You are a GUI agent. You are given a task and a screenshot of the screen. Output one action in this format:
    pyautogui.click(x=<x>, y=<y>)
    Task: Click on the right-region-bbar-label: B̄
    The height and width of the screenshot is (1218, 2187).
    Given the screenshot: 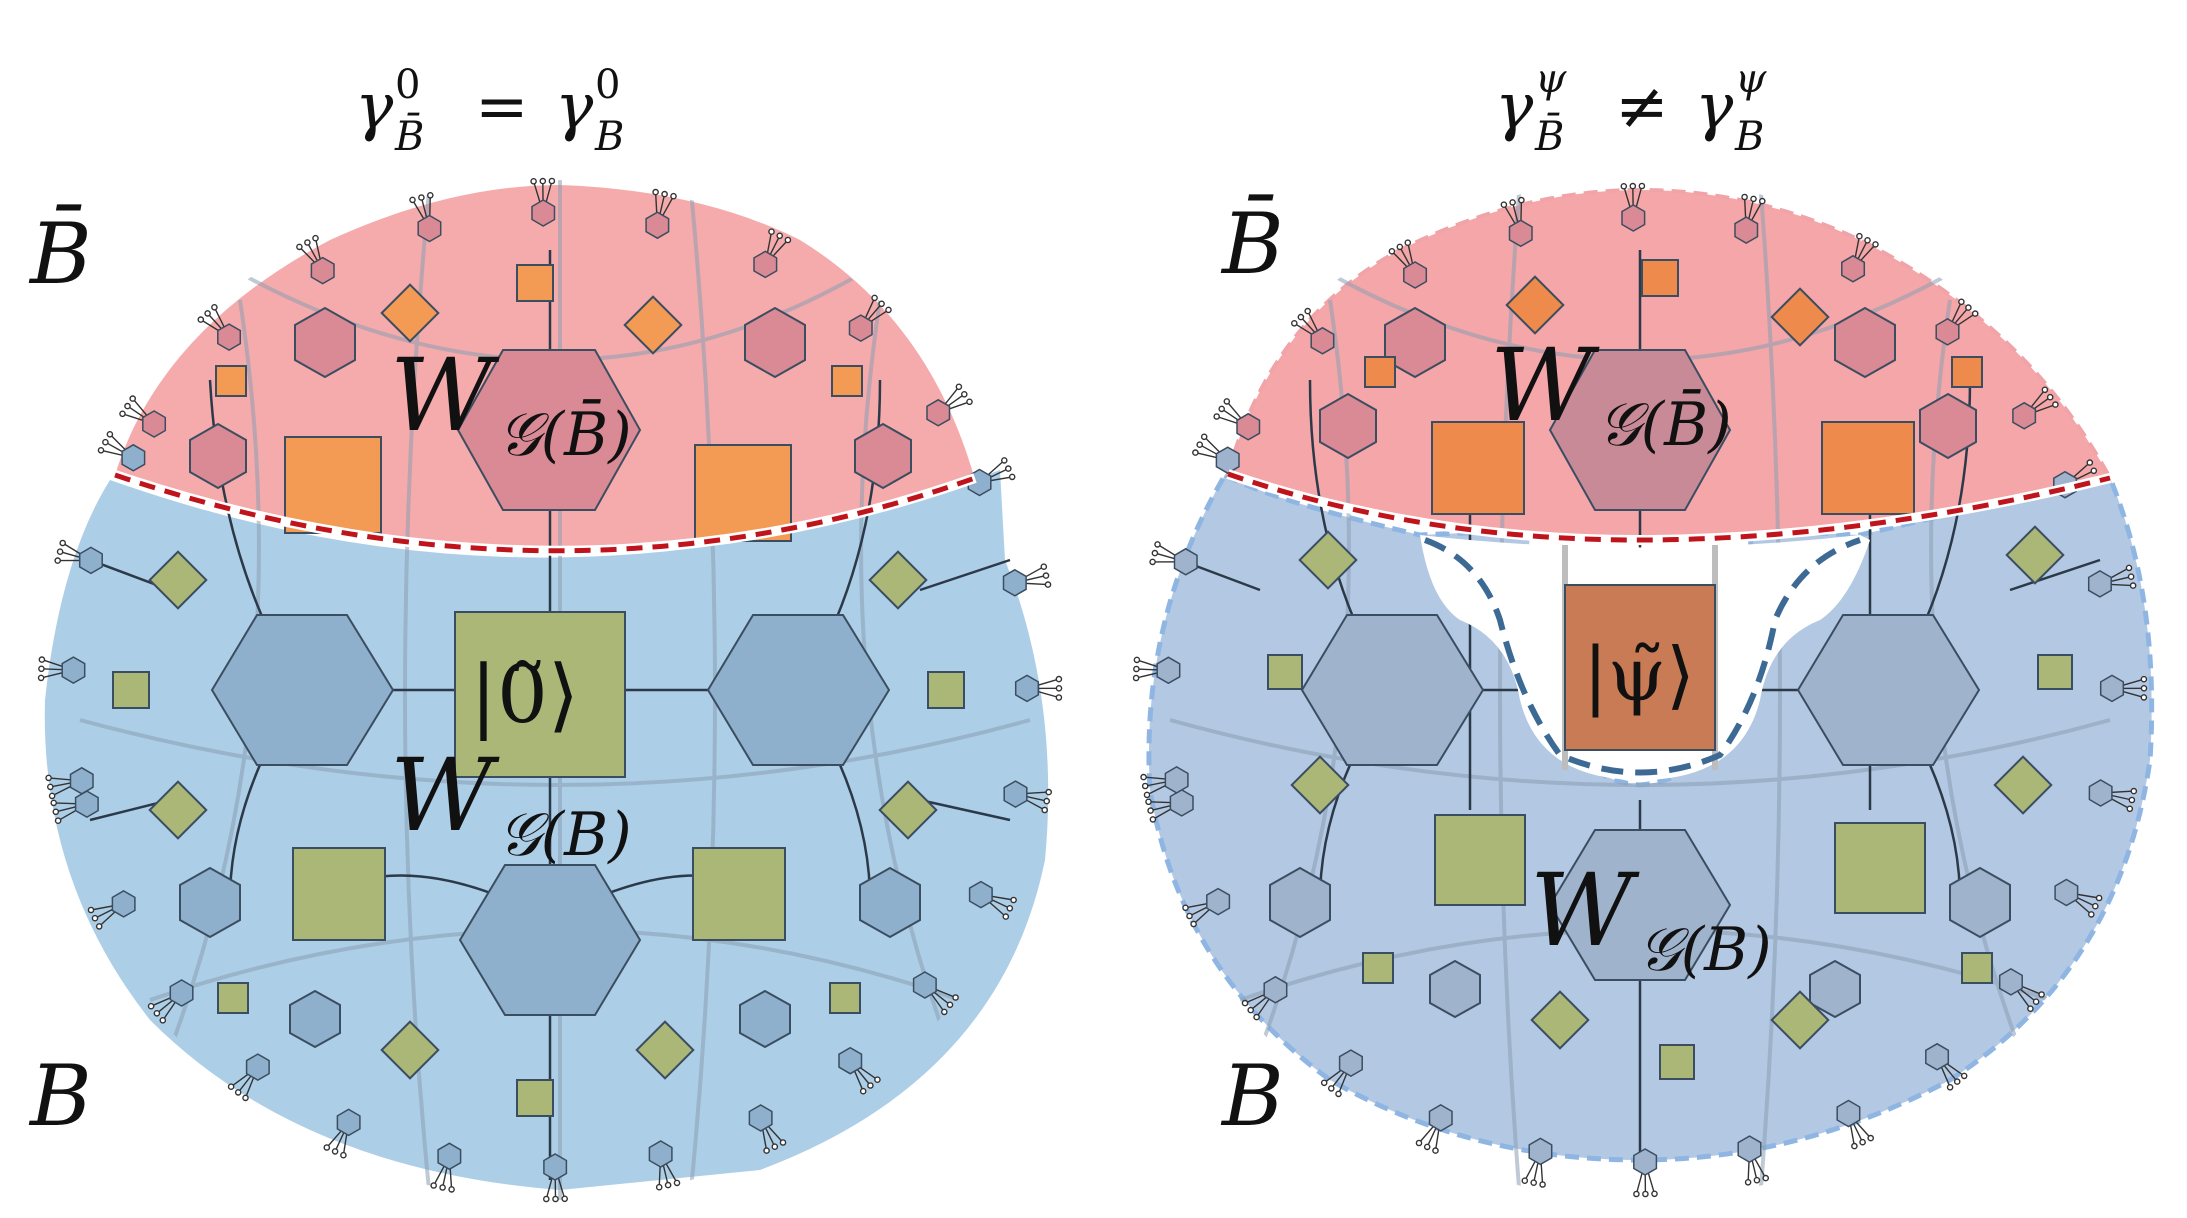 What is the action you would take?
    pyautogui.click(x=1252, y=243)
    